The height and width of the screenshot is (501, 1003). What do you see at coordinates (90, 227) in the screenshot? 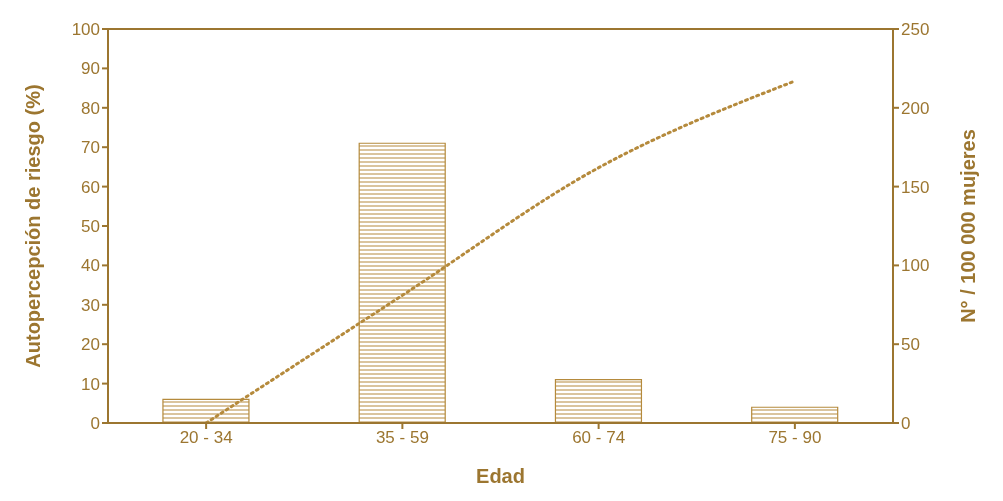
I see `y-tick-label: 50` at bounding box center [90, 227].